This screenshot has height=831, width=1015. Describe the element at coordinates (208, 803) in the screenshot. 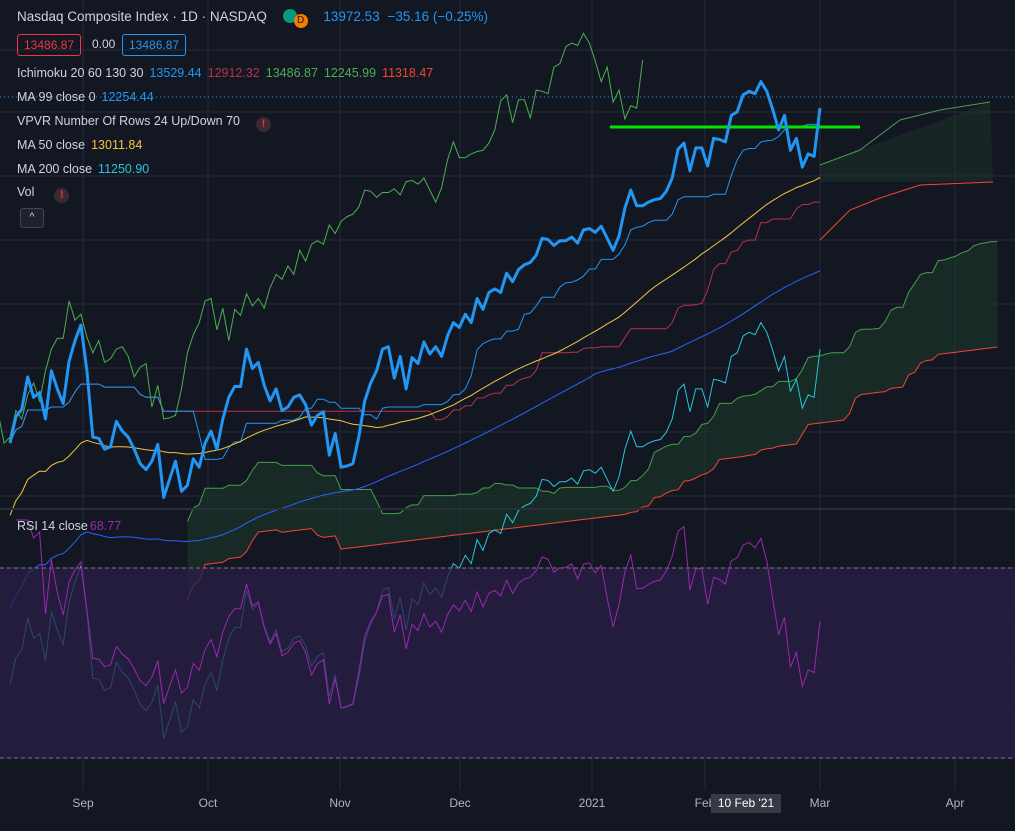

I see `x-axis-label: Oct` at that location.